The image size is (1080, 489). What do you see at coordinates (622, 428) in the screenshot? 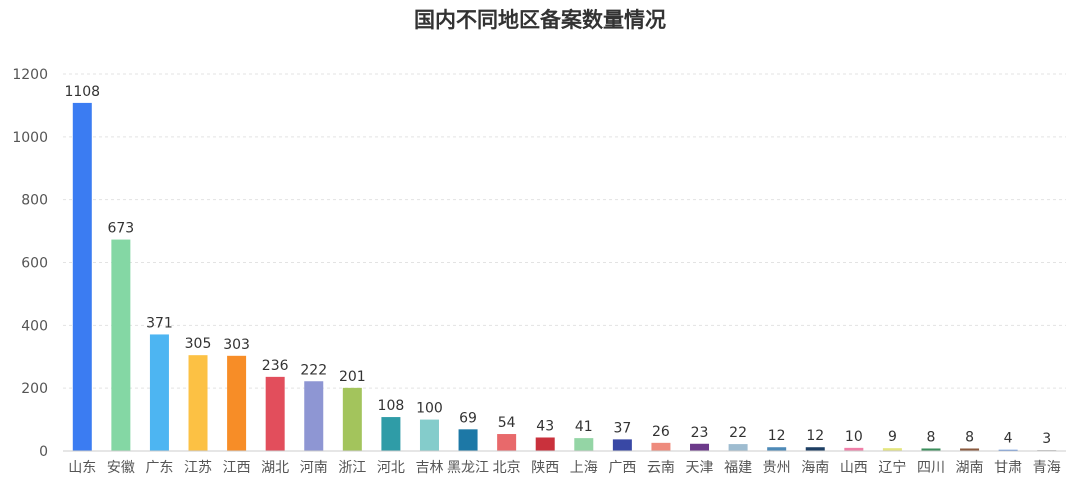
I see `data-label: 37` at bounding box center [622, 428].